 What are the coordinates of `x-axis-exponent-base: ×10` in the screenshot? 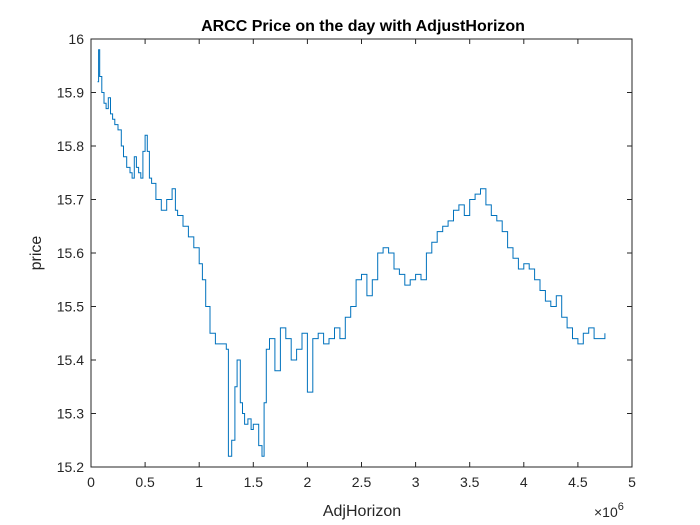 It's located at (606, 512).